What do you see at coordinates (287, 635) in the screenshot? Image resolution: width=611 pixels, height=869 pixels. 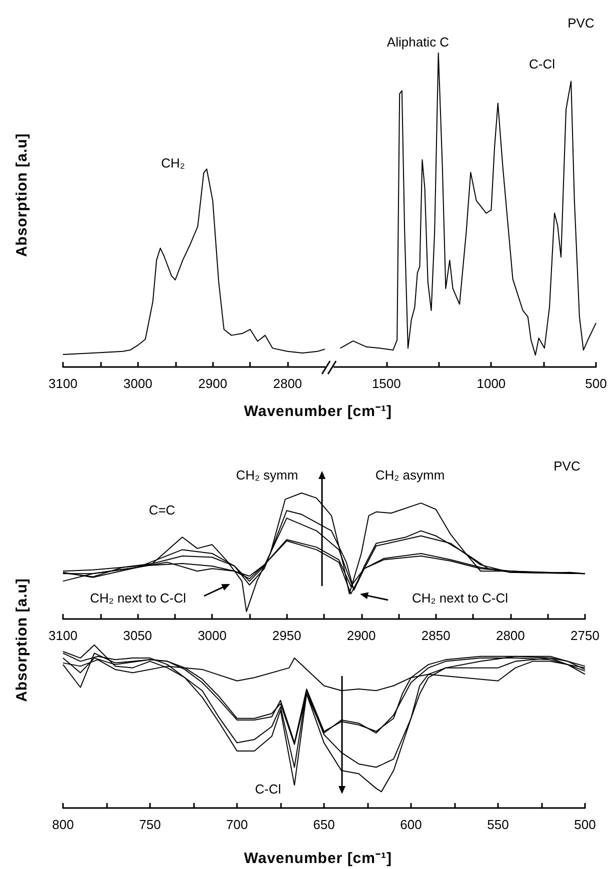 I see `x-tick-label: 2950` at bounding box center [287, 635].